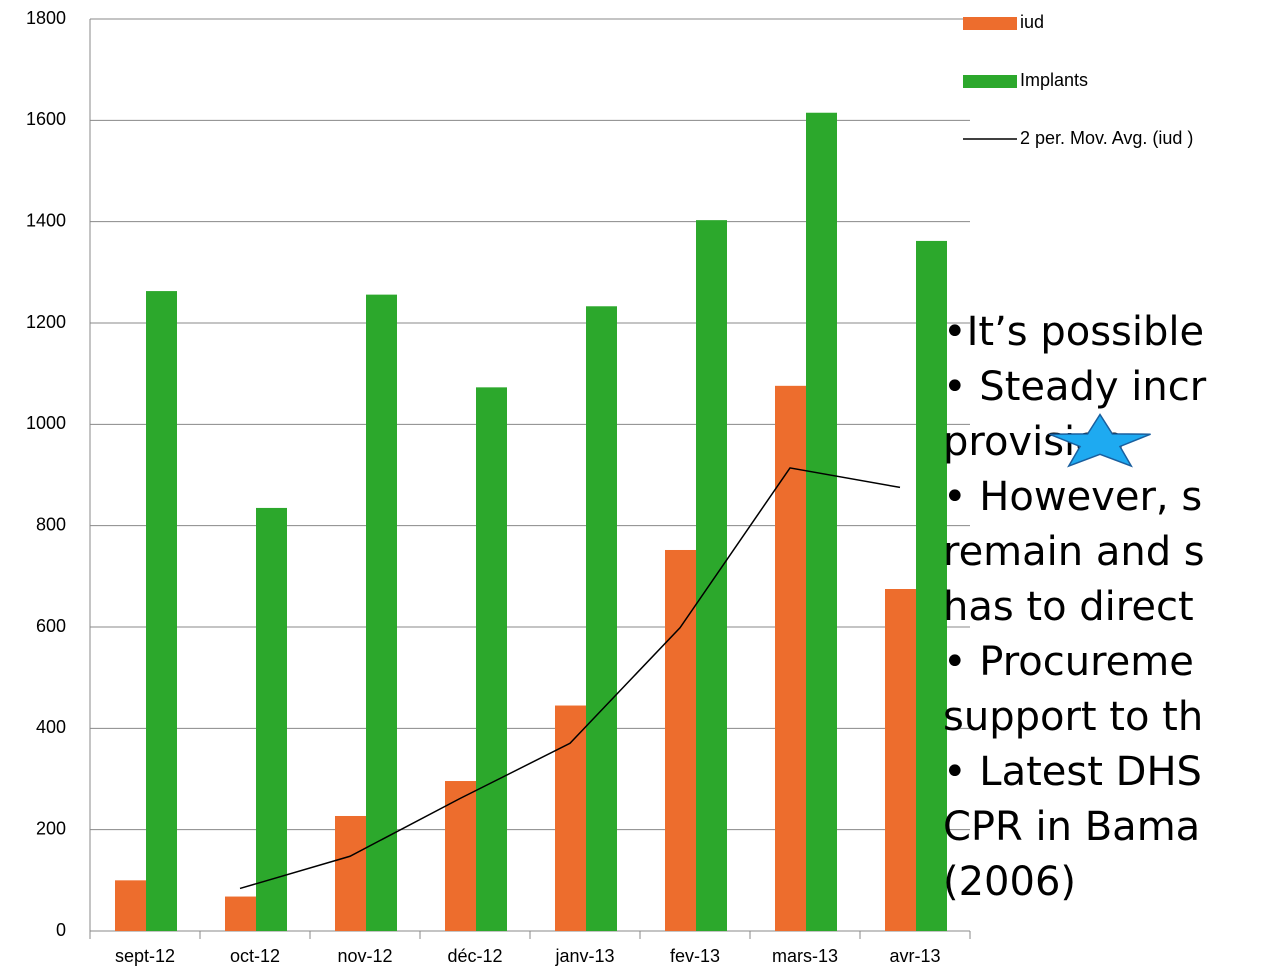 Image resolution: width=1284 pixels, height=978 pixels. Describe the element at coordinates (46, 322) in the screenshot. I see `y-tick-label: 1200` at that location.